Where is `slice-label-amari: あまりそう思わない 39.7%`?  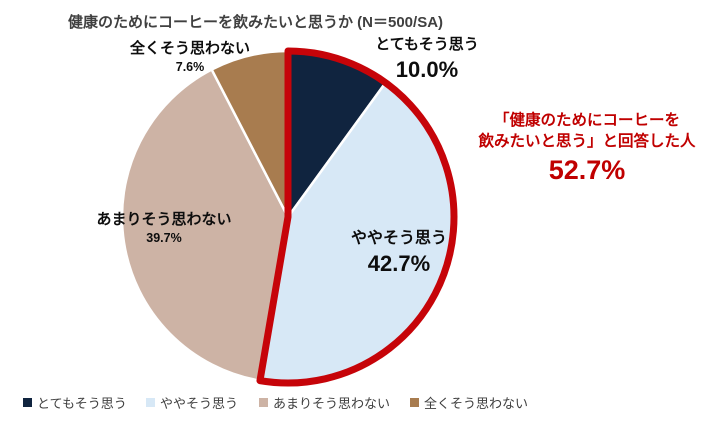 slice-label-amari: あまりそう思わない 39.7% is located at coordinates (163, 228).